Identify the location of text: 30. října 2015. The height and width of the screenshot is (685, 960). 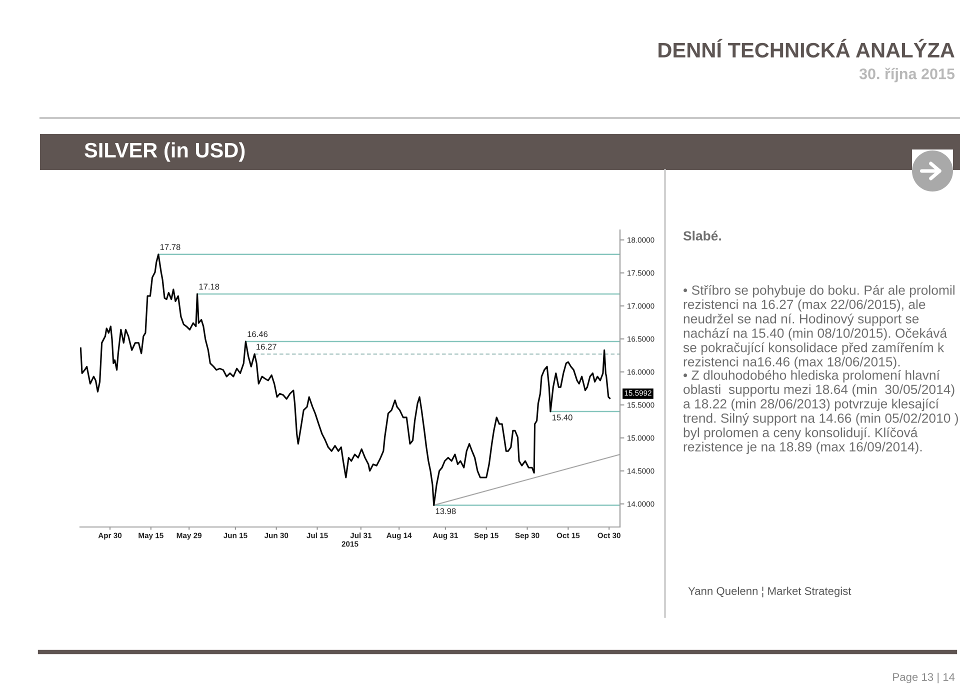
(907, 75).